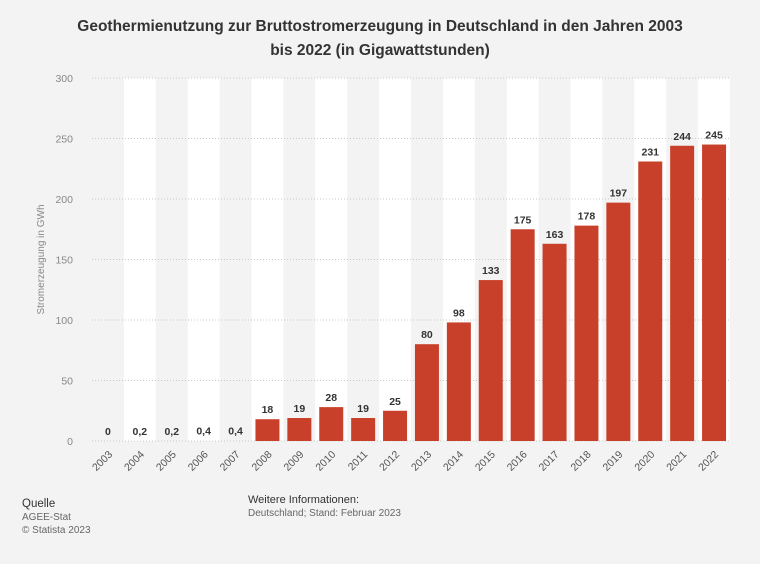 This screenshot has width=760, height=564. What do you see at coordinates (166, 461) in the screenshot?
I see `x-tick-label: 2005` at bounding box center [166, 461].